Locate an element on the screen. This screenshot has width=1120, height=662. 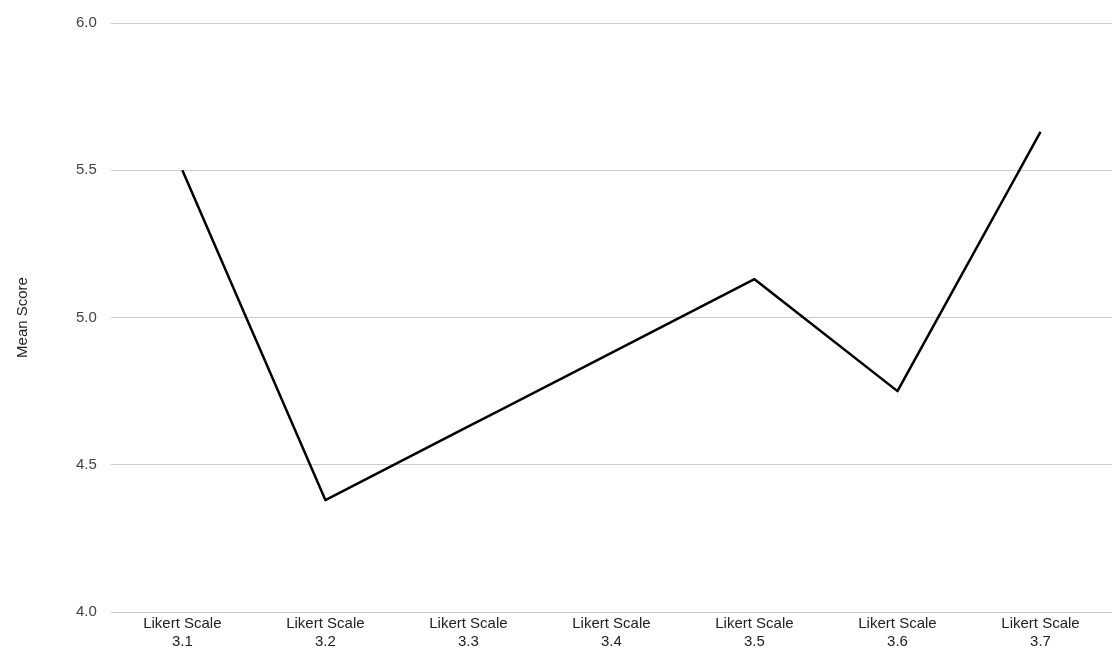
y-tick-label: 6.0 is located at coordinates (86, 22).